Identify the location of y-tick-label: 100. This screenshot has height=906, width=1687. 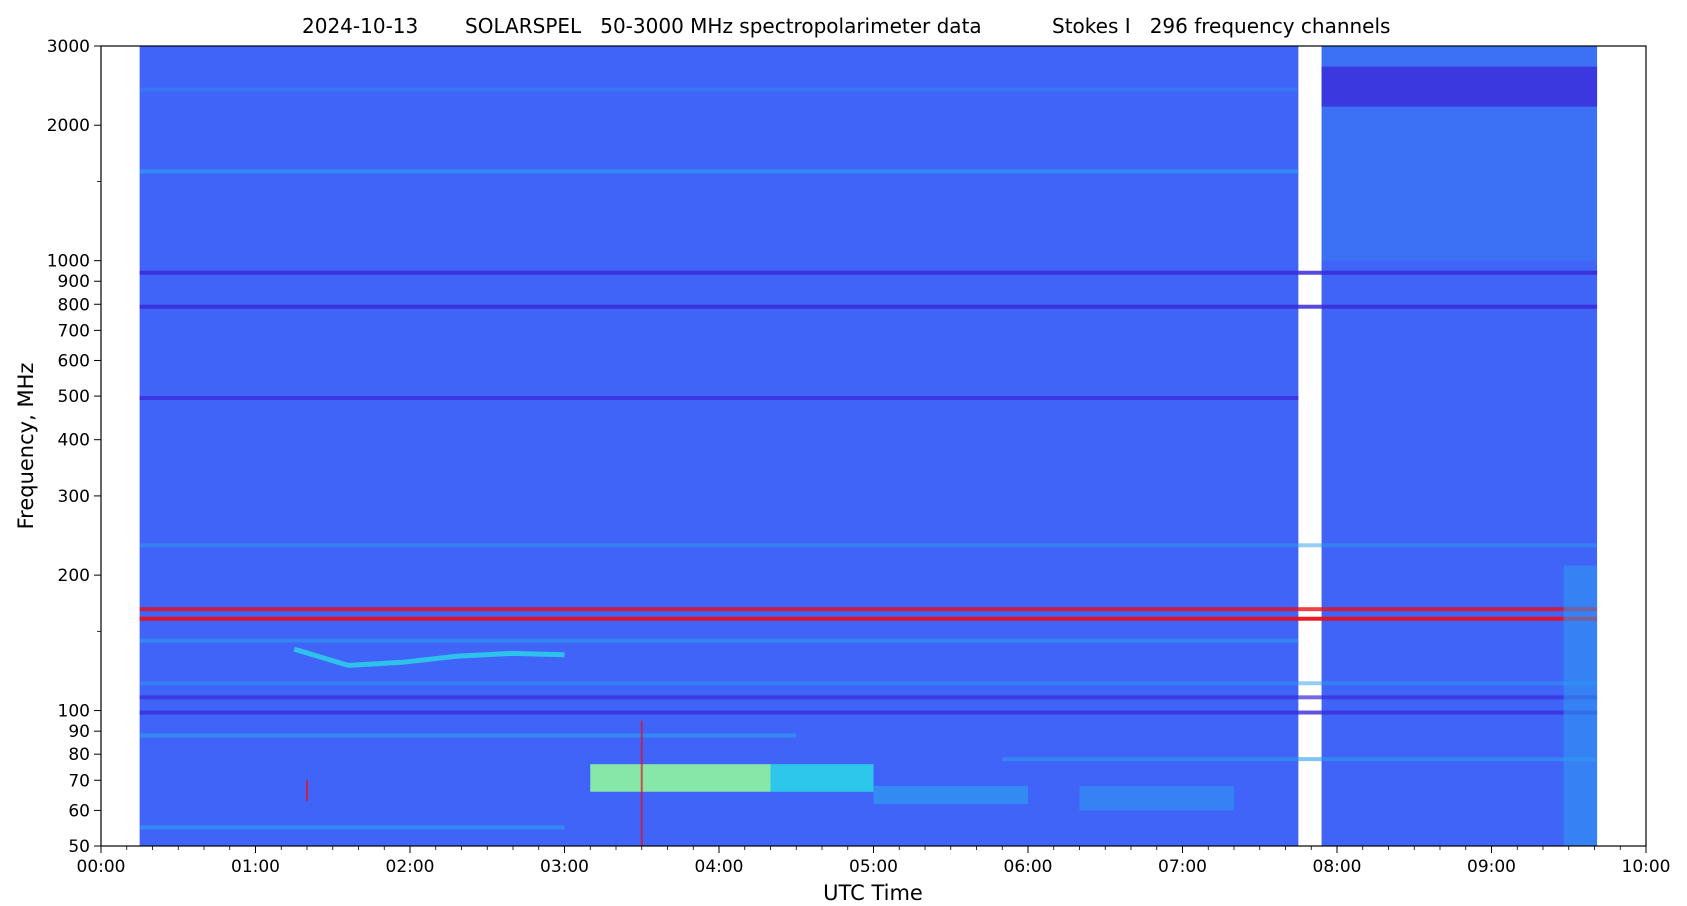
(74, 712).